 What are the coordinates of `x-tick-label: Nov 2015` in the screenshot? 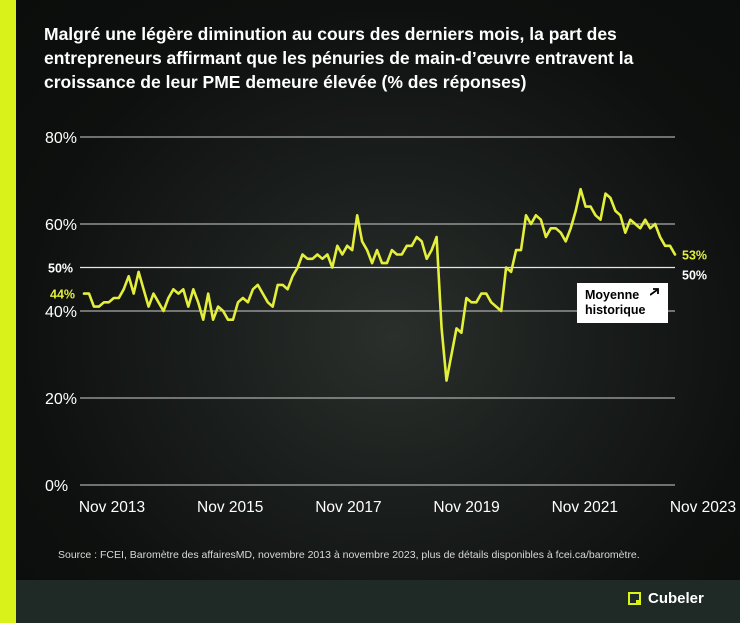 It's located at (230, 507).